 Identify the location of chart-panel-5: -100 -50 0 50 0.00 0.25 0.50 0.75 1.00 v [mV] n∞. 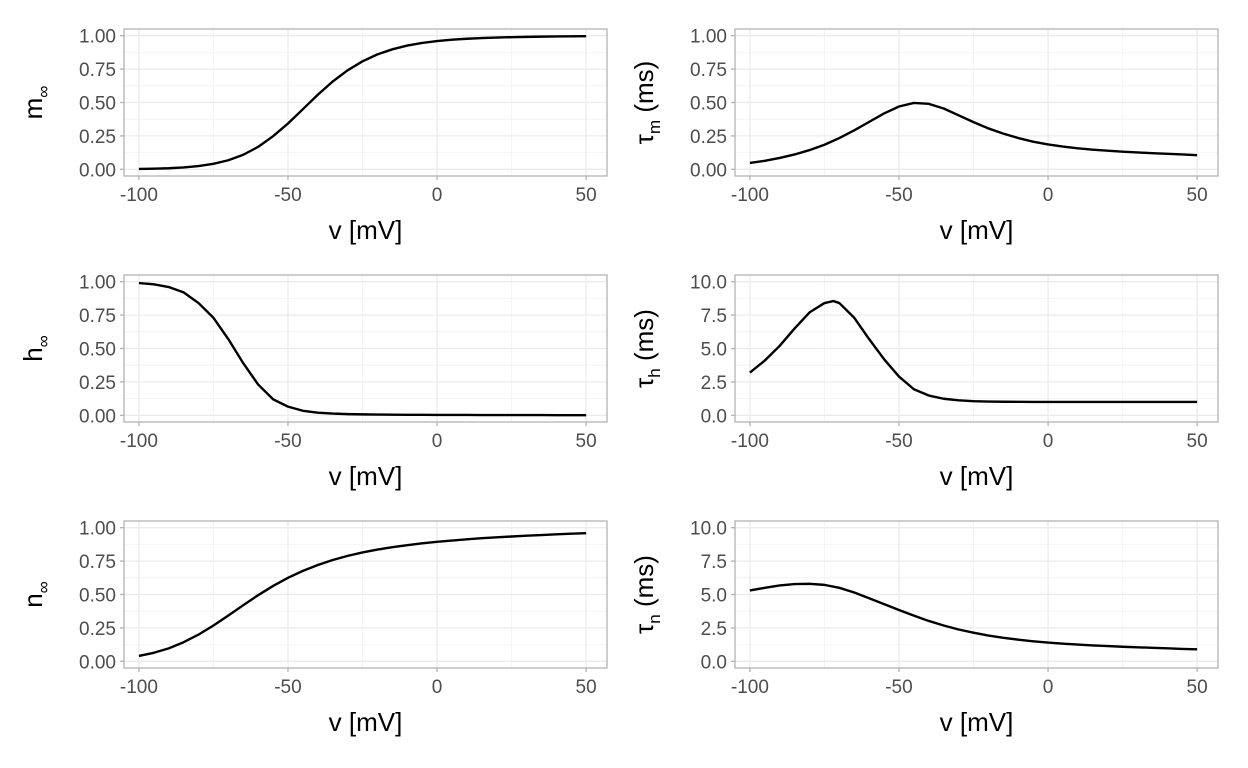
(313, 628).